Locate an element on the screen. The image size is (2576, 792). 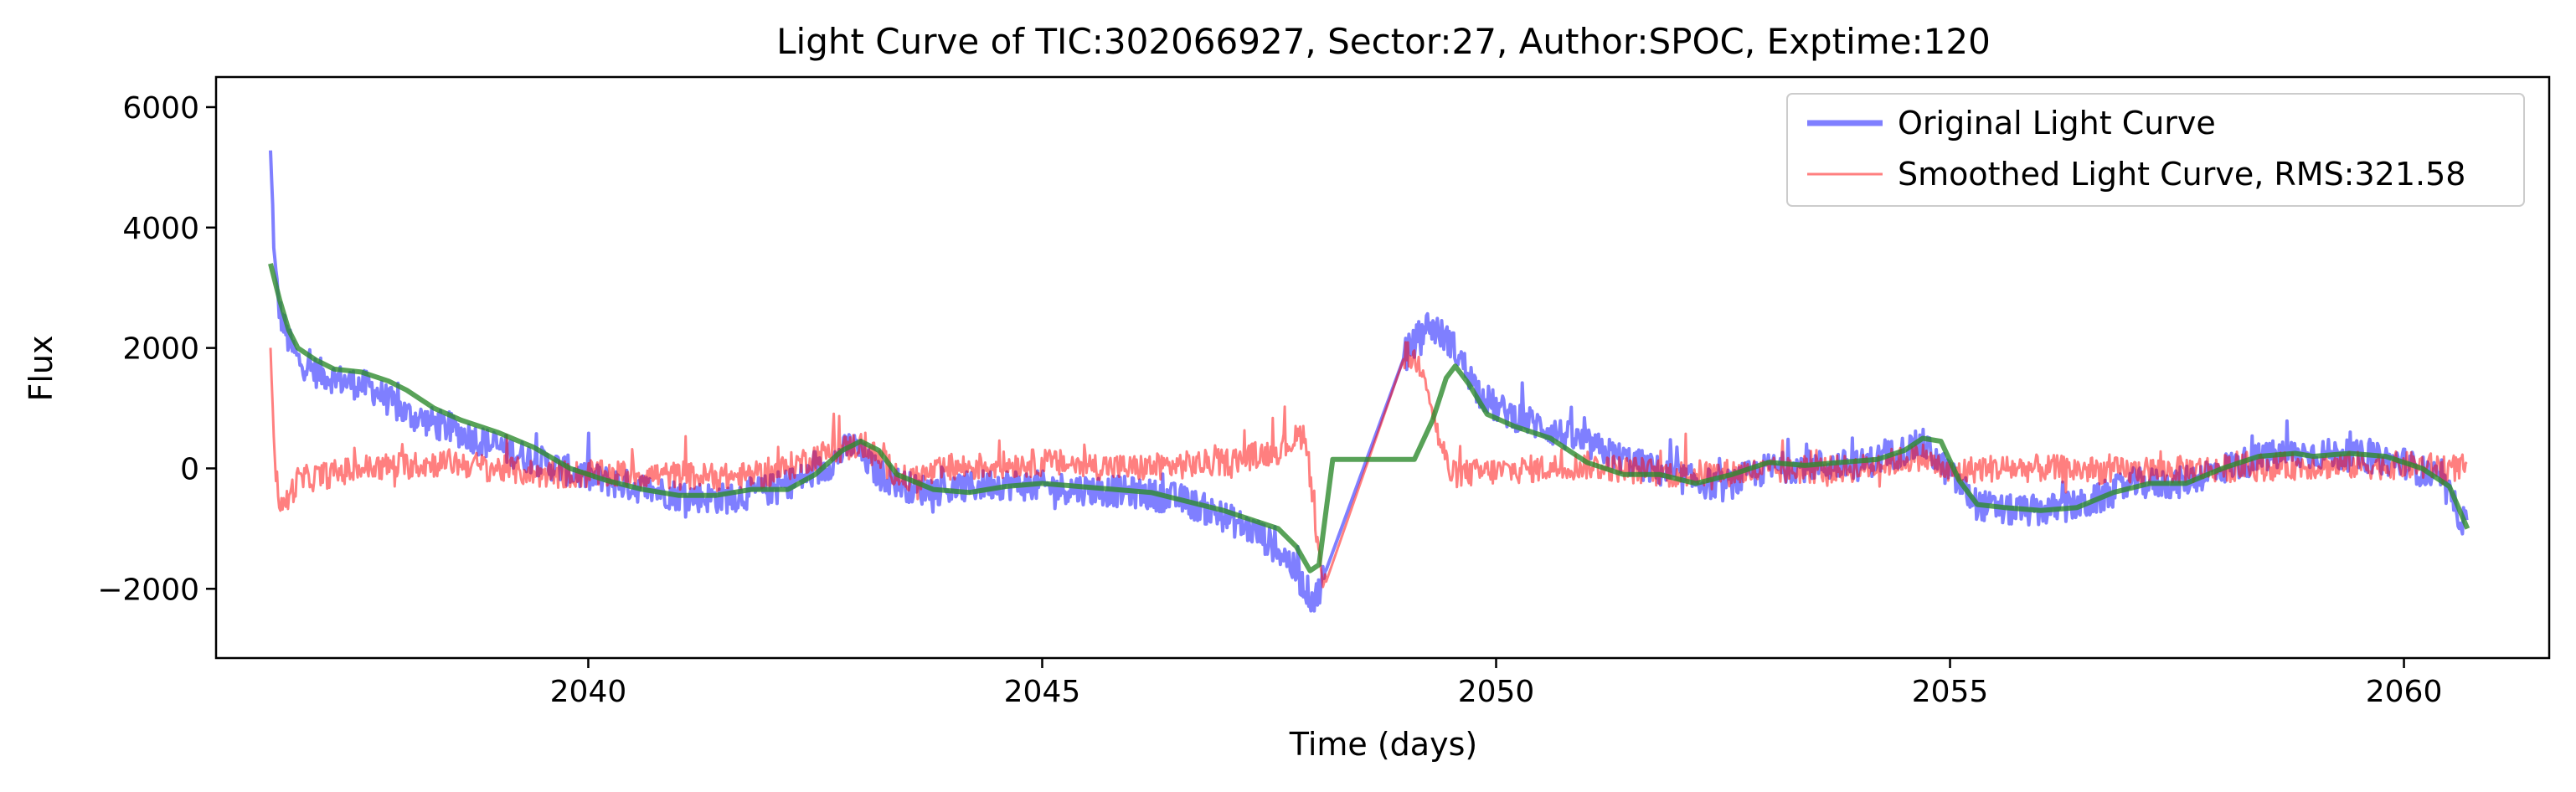
legend-box is located at coordinates (2155, 150).